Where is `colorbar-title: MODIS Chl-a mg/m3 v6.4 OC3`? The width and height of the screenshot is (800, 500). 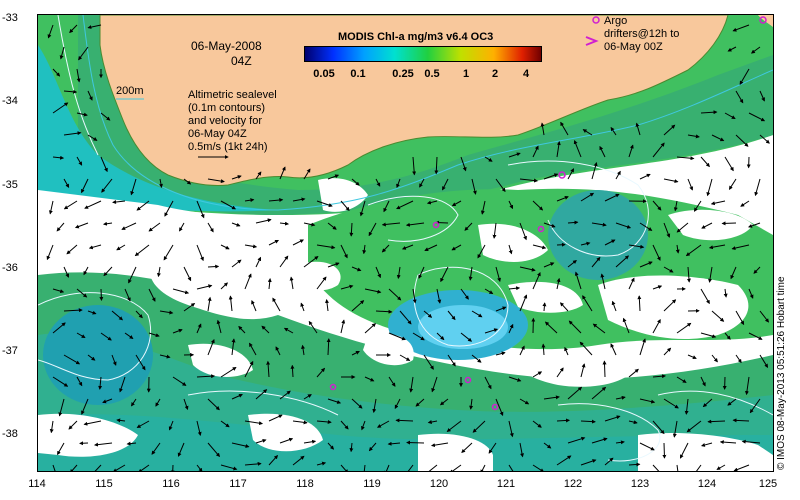
colorbar-title: MODIS Chl-a mg/m3 v6.4 OC3 is located at coordinates (416, 37).